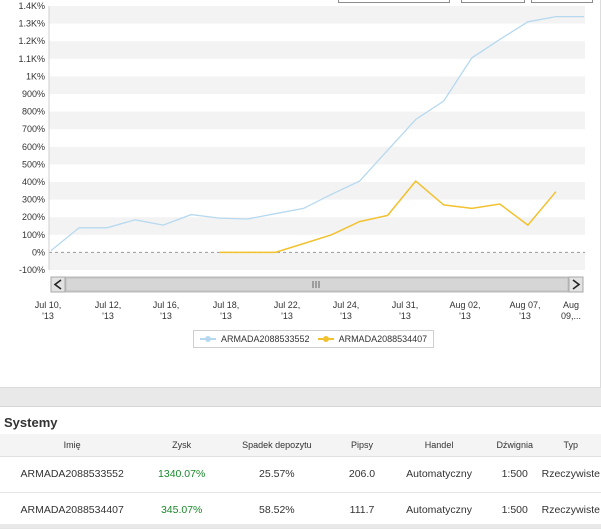  I want to click on system-trading: Automatyczny, so click(439, 510).